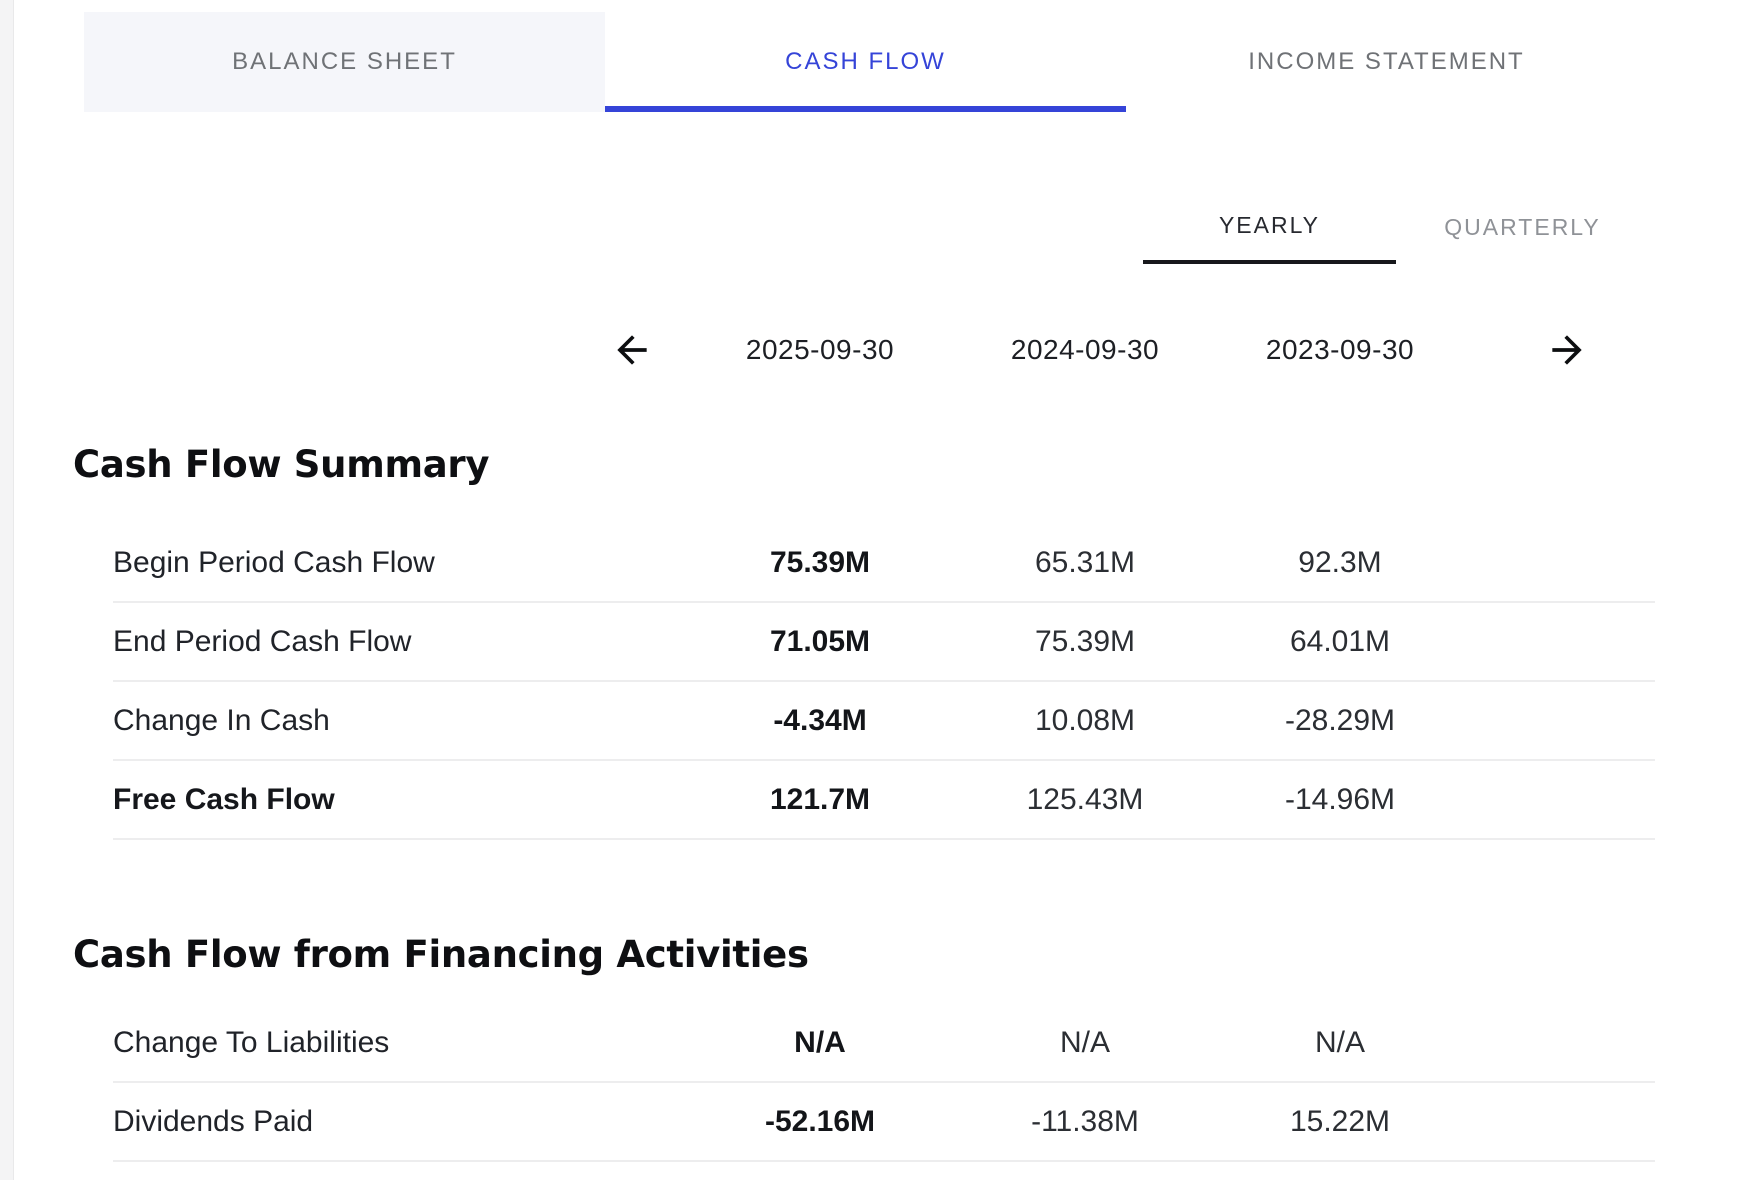 Image resolution: width=1760 pixels, height=1180 pixels. What do you see at coordinates (820, 562) in the screenshot?
I see `row-value-2025: 75.39M` at bounding box center [820, 562].